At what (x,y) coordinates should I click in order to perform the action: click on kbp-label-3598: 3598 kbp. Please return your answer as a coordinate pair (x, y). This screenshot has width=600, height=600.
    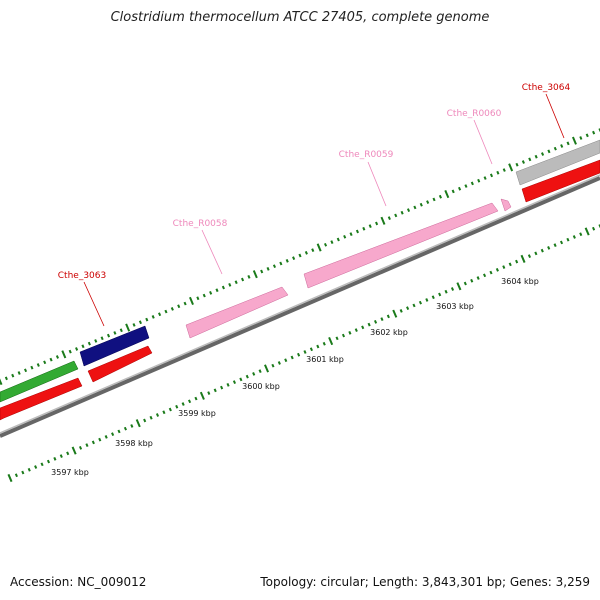
    Looking at the image, I should click on (134, 443).